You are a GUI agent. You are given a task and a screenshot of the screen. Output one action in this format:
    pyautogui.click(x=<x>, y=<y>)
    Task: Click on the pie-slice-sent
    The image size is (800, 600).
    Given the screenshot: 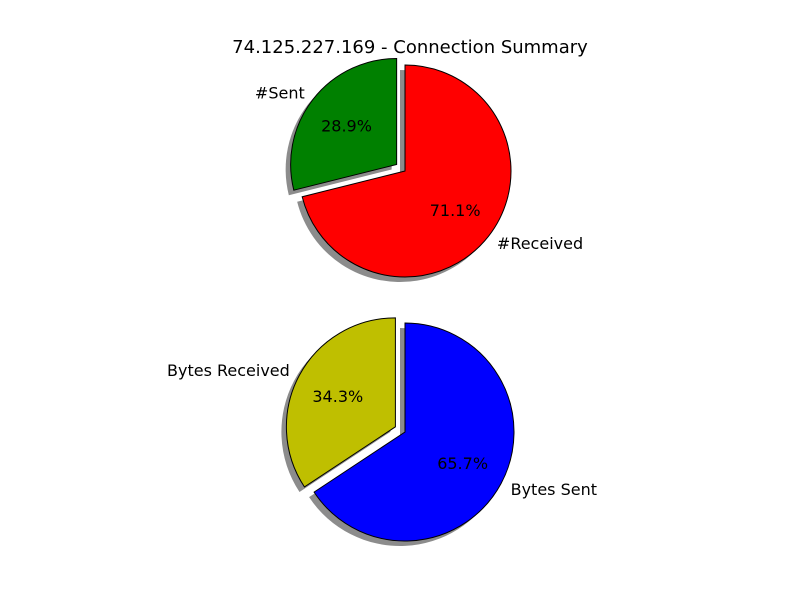 What is the action you would take?
    pyautogui.click(x=344, y=124)
    